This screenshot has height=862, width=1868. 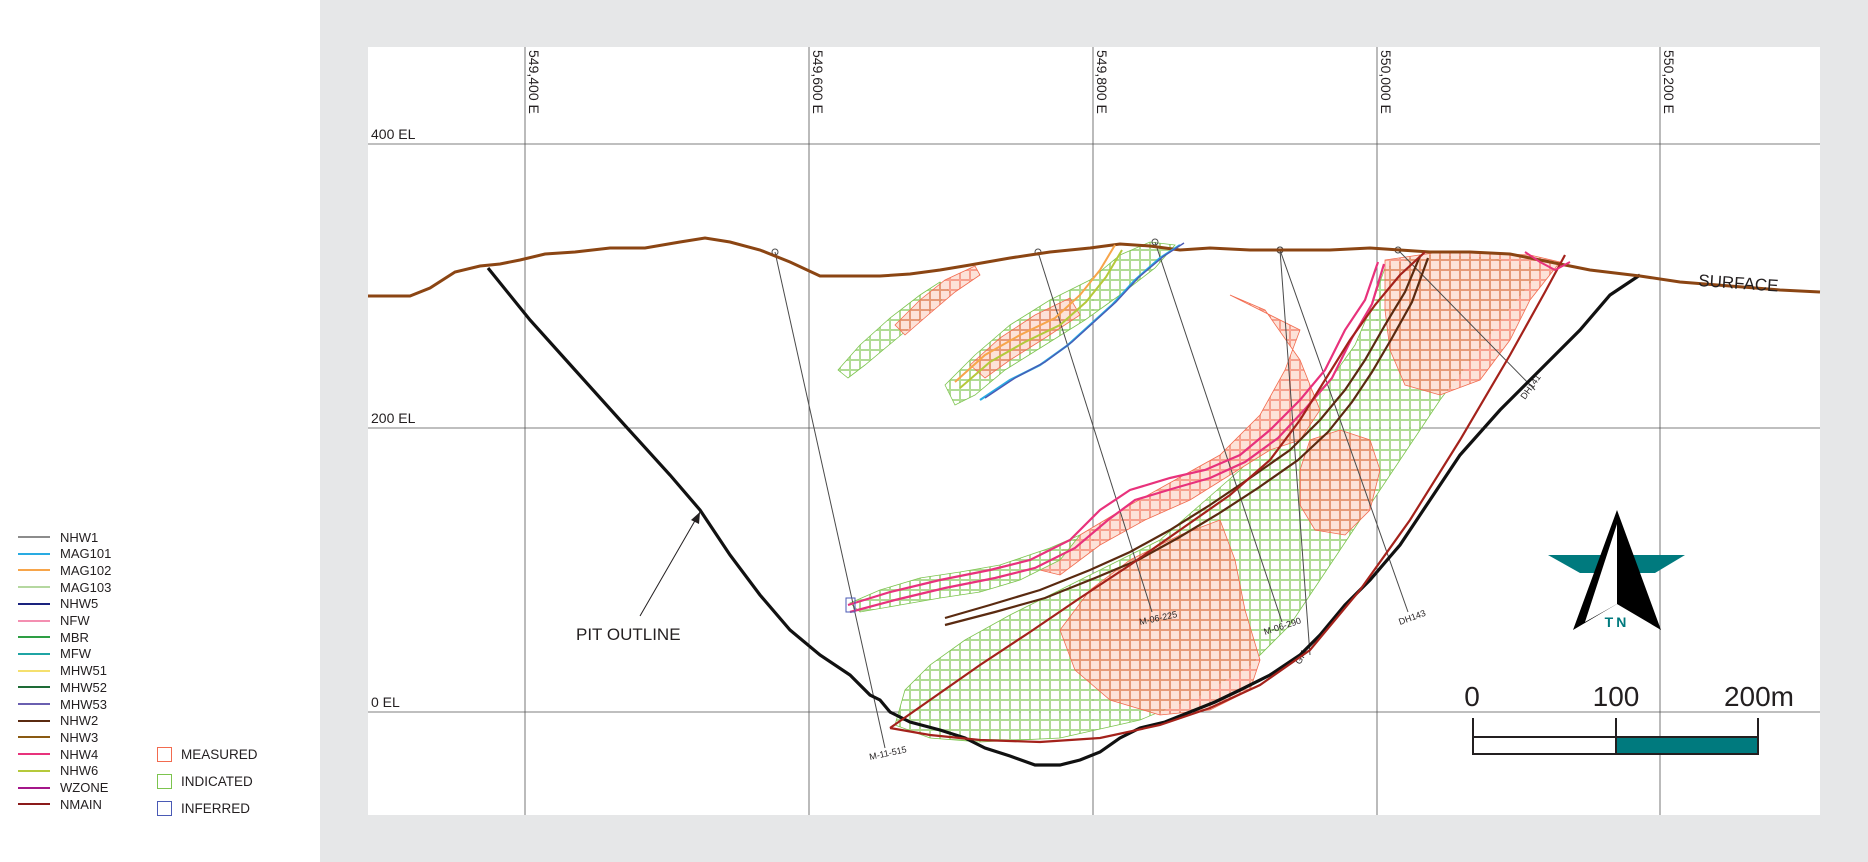 I want to click on easting-label: 549,400 E, so click(x=534, y=82).